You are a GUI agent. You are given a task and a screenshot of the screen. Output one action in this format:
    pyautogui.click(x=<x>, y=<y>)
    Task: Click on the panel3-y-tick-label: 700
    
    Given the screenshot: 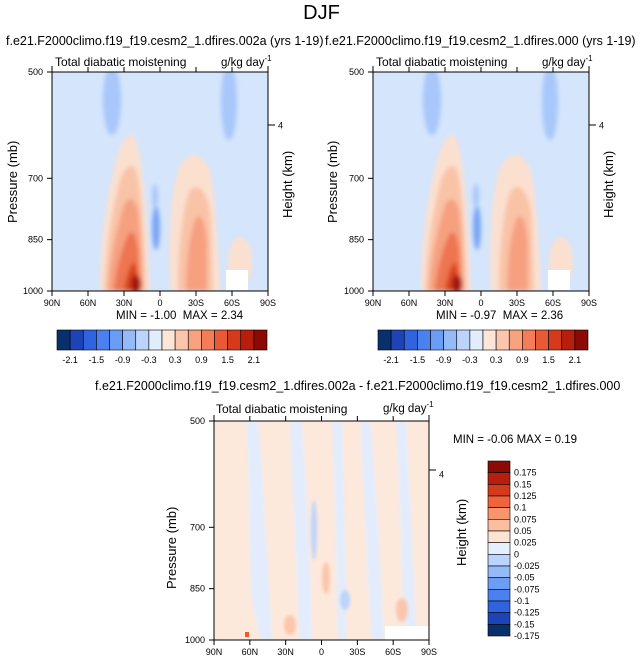 What is the action you would take?
    pyautogui.click(x=197, y=527)
    